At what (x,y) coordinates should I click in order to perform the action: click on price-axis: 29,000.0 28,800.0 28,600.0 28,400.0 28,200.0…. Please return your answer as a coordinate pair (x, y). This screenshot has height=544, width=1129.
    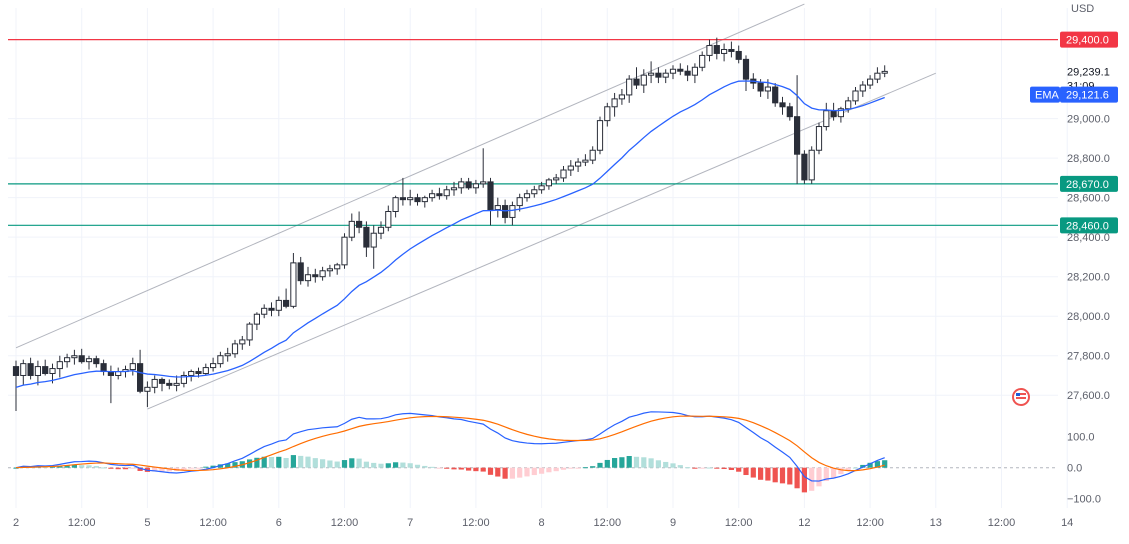
    Looking at the image, I should click on (1088, 254).